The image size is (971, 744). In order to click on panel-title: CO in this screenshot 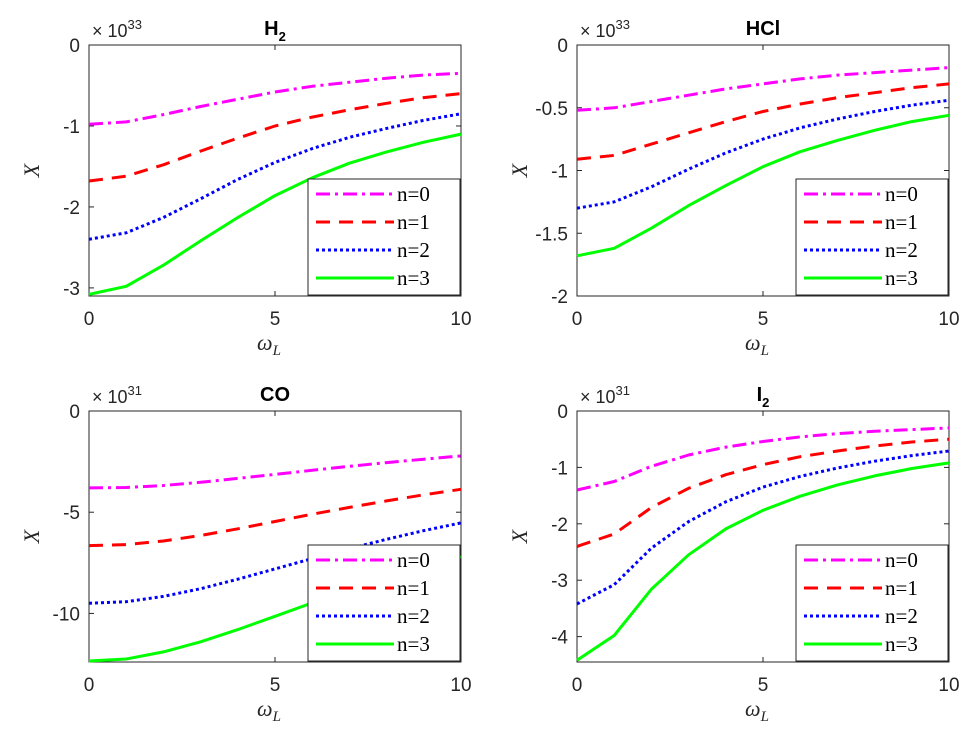, I will do `click(275, 395)`.